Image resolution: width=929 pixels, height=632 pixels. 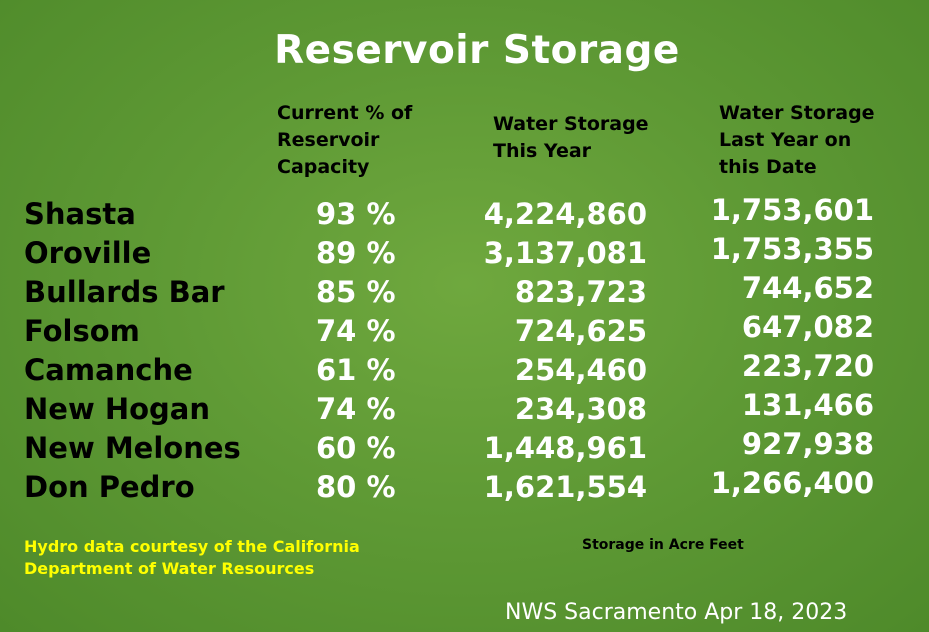 I want to click on reservoir-name: Camanche, so click(x=108, y=370).